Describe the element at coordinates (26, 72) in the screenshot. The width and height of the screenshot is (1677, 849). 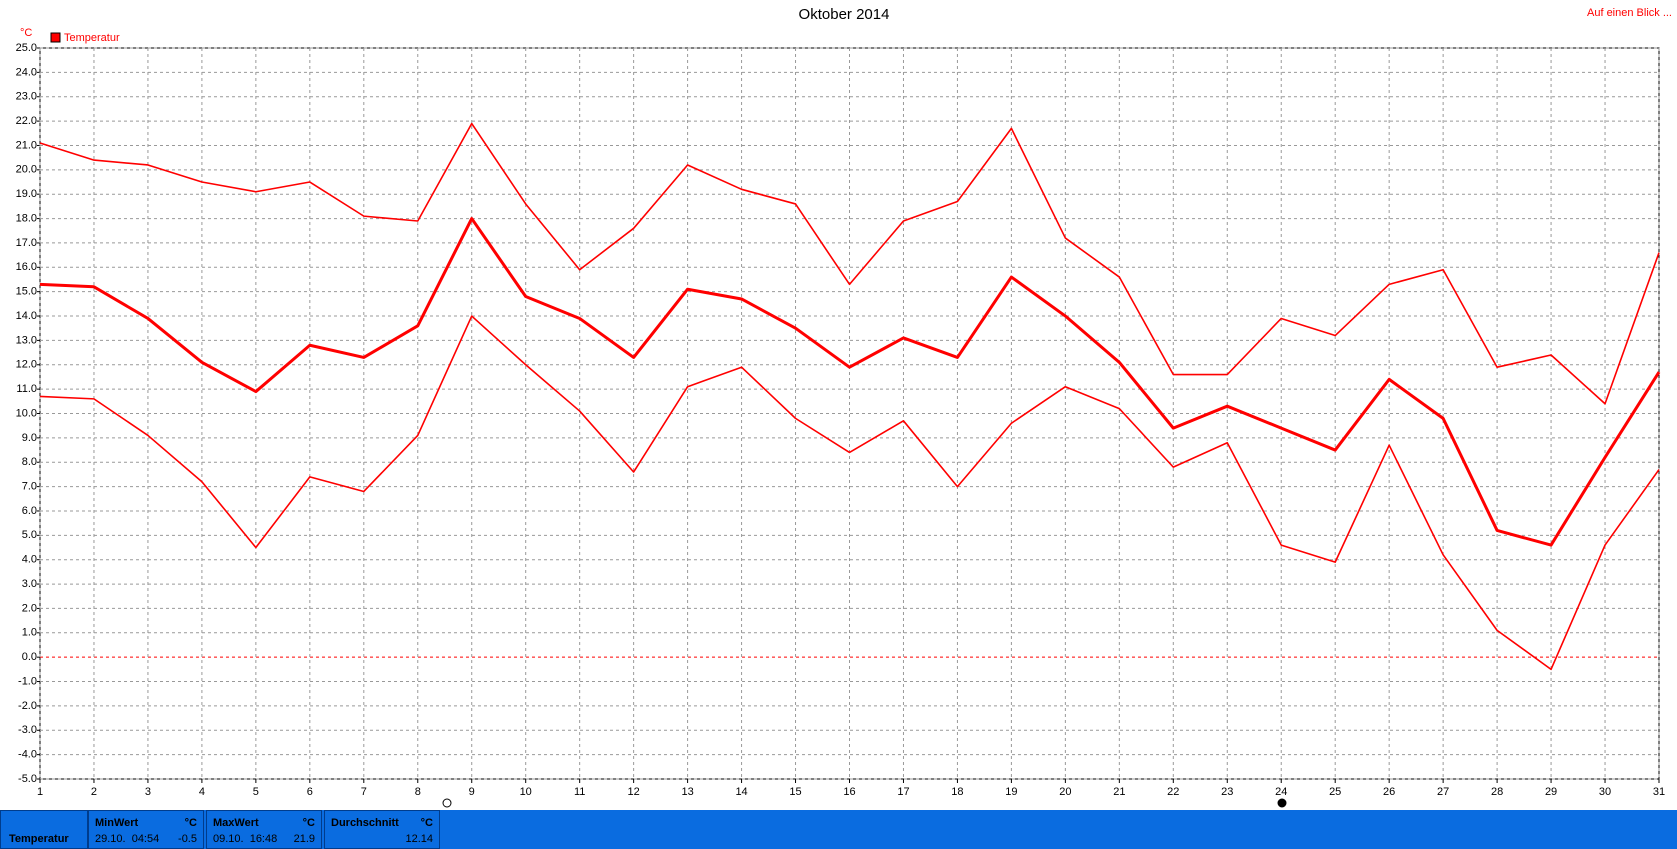
I see `y-tick-label: 24.0` at that location.